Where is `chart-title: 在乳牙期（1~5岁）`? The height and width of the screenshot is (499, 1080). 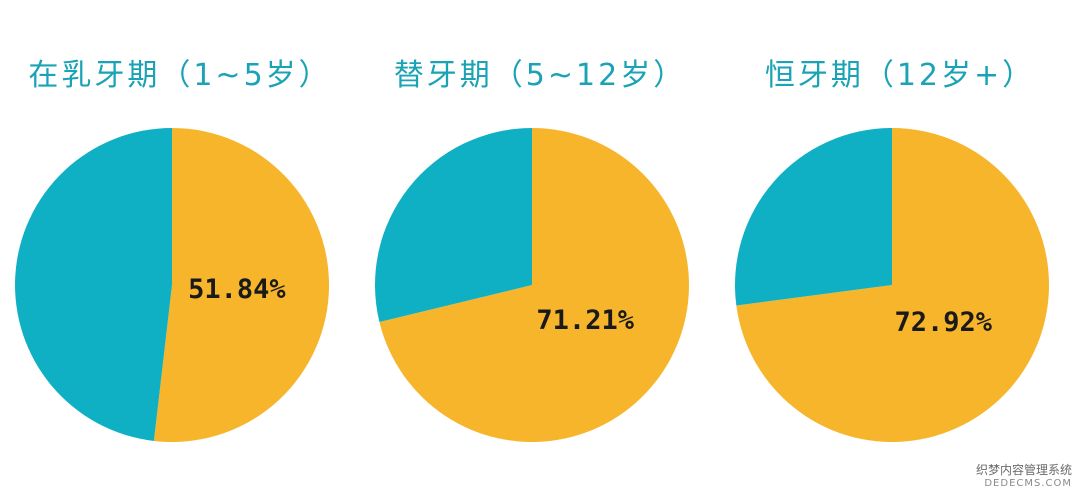
chart-title: 在乳牙期（1~5岁） is located at coordinates (180, 75).